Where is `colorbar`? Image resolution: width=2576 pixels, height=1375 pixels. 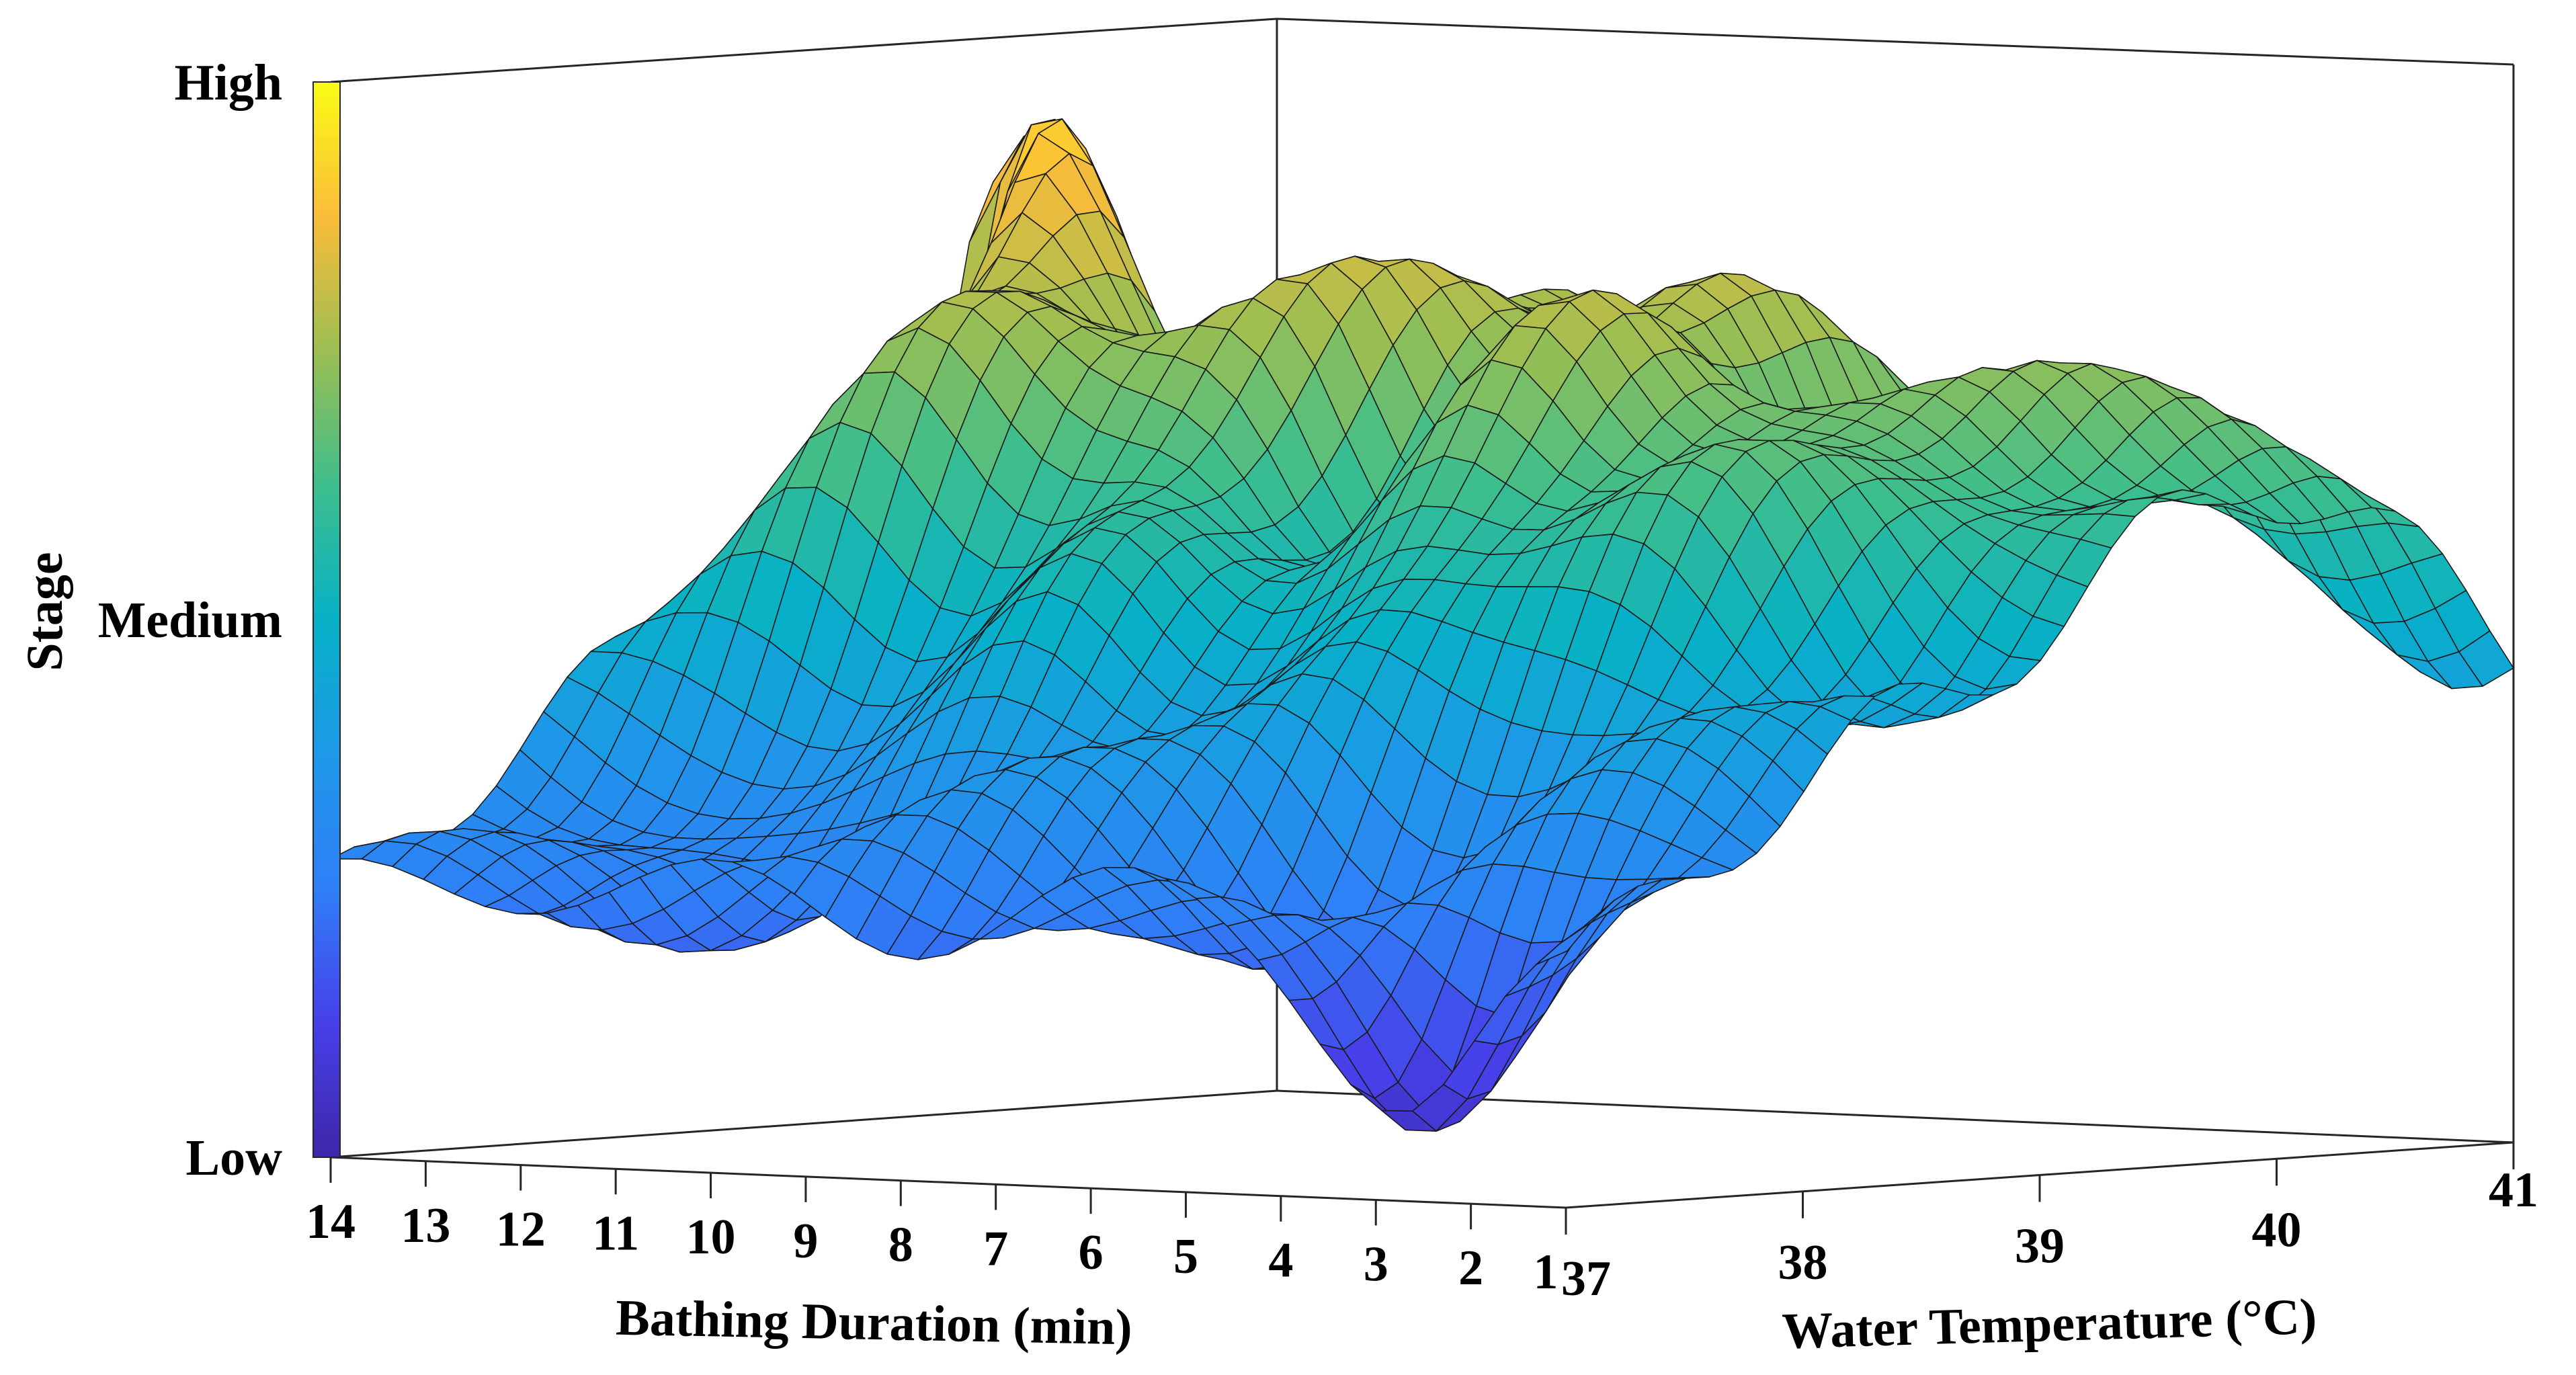 colorbar is located at coordinates (327, 619).